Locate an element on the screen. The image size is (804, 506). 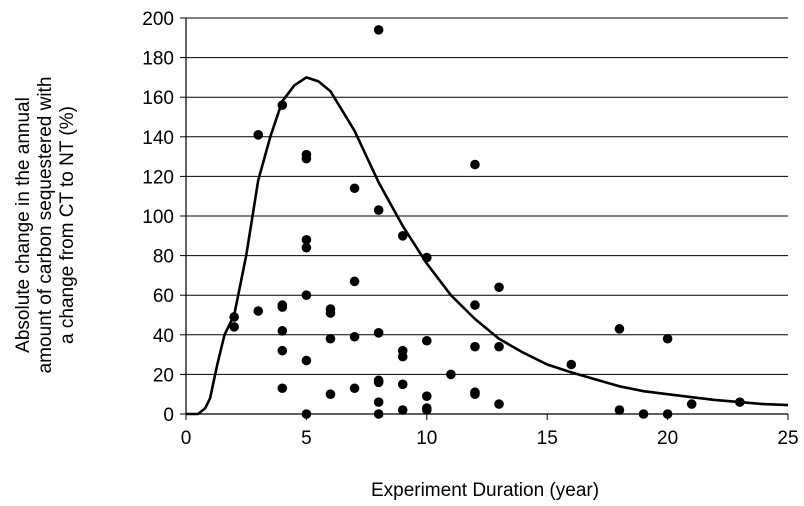
y-axis-label-line-3: a change from CT to NT (%) is located at coordinates (67, 225).